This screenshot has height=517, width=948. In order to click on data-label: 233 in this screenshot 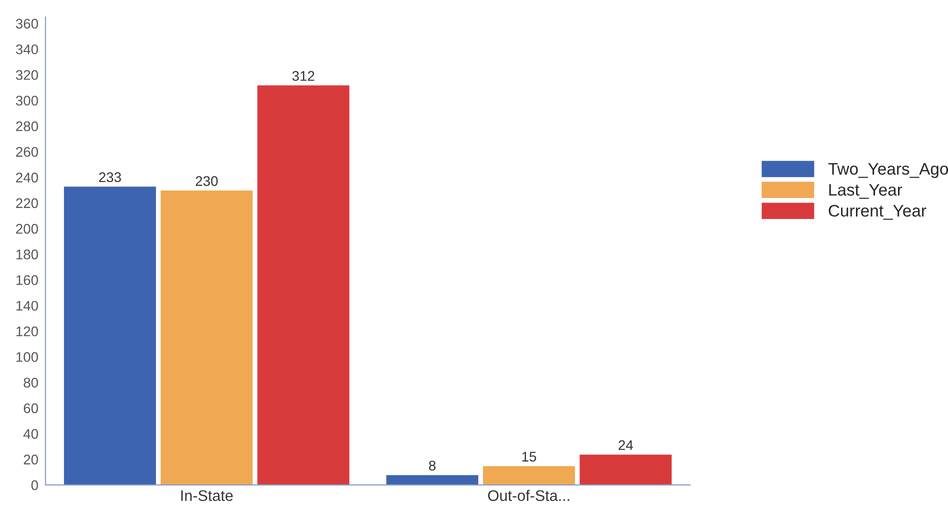, I will do `click(110, 177)`.